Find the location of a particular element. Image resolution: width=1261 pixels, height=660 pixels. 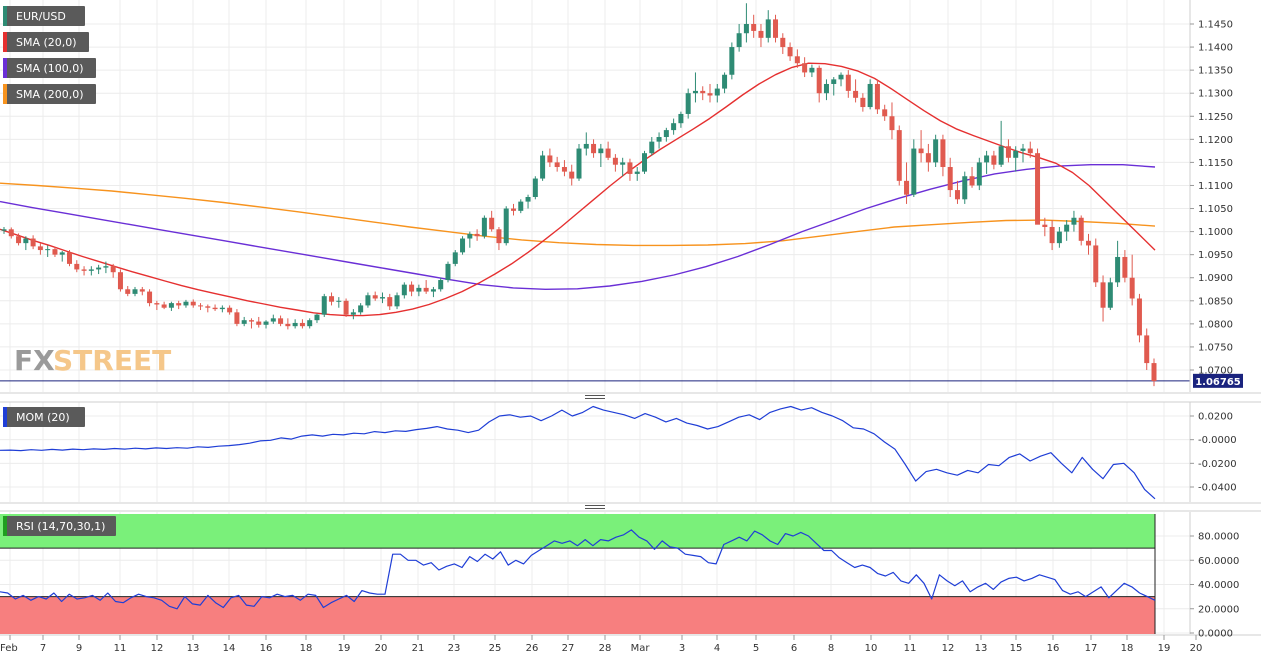

legend-mom-label: MOM (20) is located at coordinates (43, 417).